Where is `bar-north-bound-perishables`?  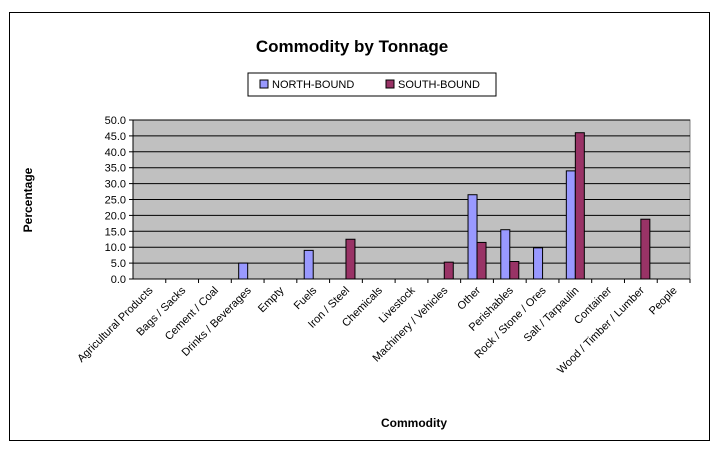
bar-north-bound-perishables is located at coordinates (505, 254).